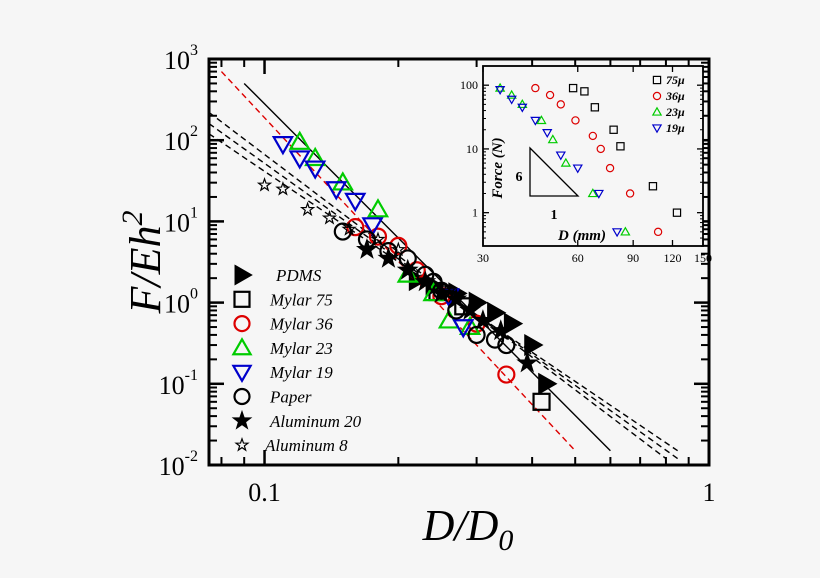  What do you see at coordinates (554, 171) in the screenshot?
I see `slope-triangle-shape` at bounding box center [554, 171].